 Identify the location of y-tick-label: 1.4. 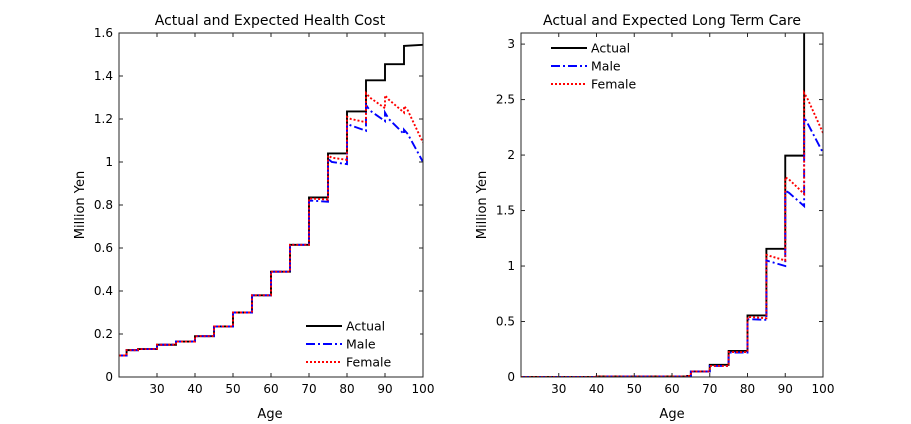
(103, 76).